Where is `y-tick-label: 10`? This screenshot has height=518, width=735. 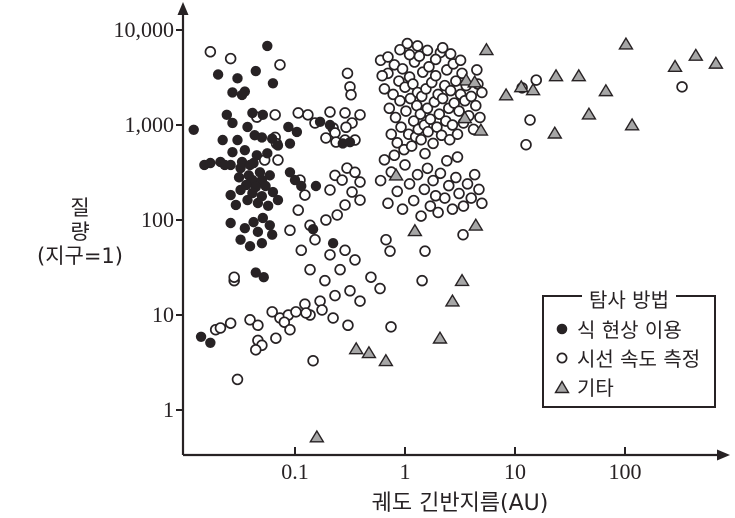 y-tick-label: 10 is located at coordinates (163, 314).